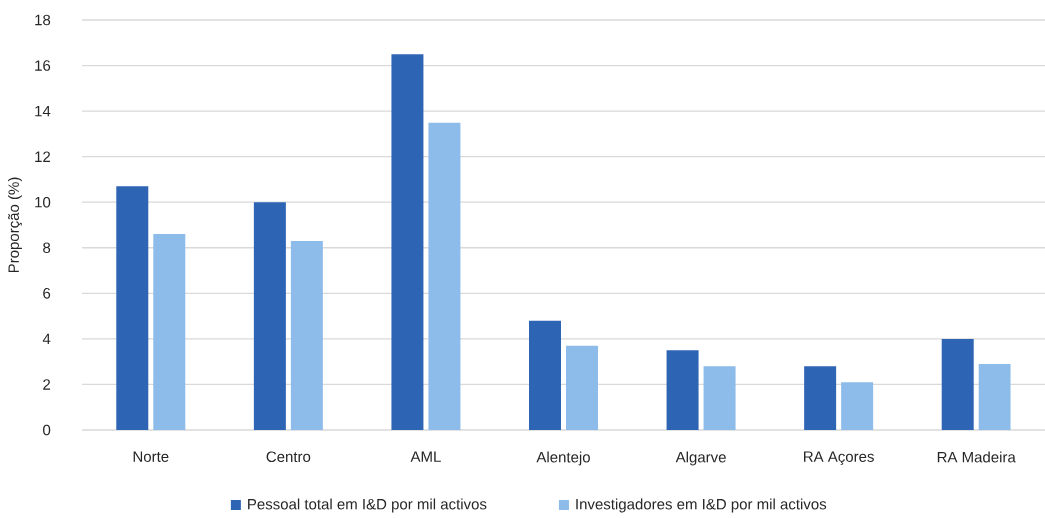  Describe the element at coordinates (47, 293) in the screenshot. I see `y-tick-label: 6` at that location.